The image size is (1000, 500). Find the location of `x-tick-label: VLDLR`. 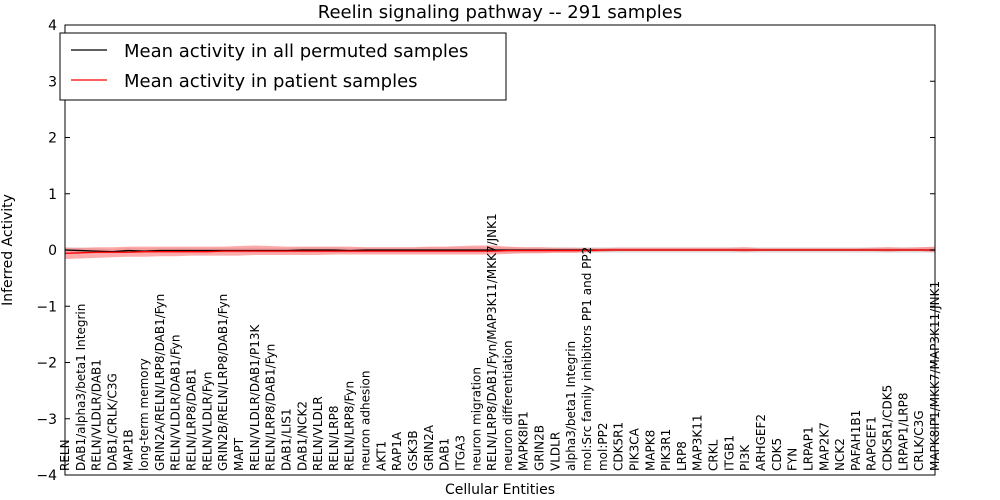

x-tick-label: VLDLR is located at coordinates (555, 451).